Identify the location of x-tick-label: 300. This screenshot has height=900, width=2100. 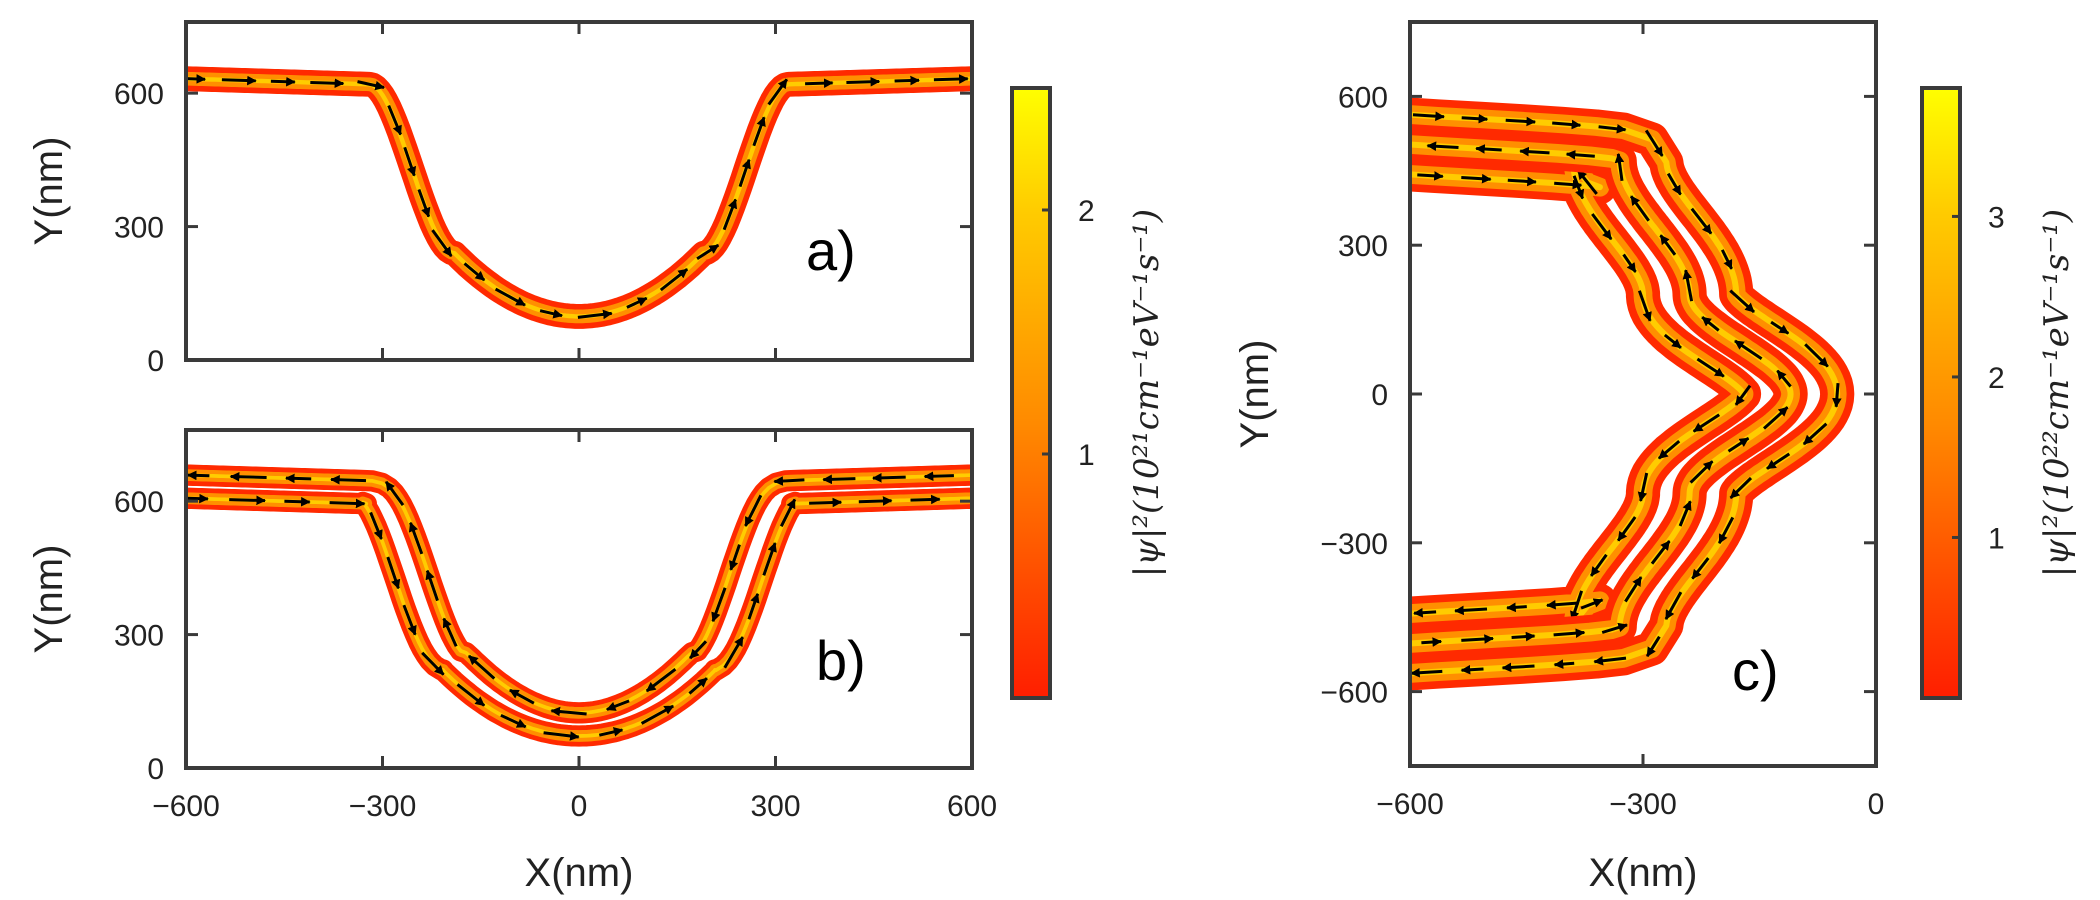
(775, 806).